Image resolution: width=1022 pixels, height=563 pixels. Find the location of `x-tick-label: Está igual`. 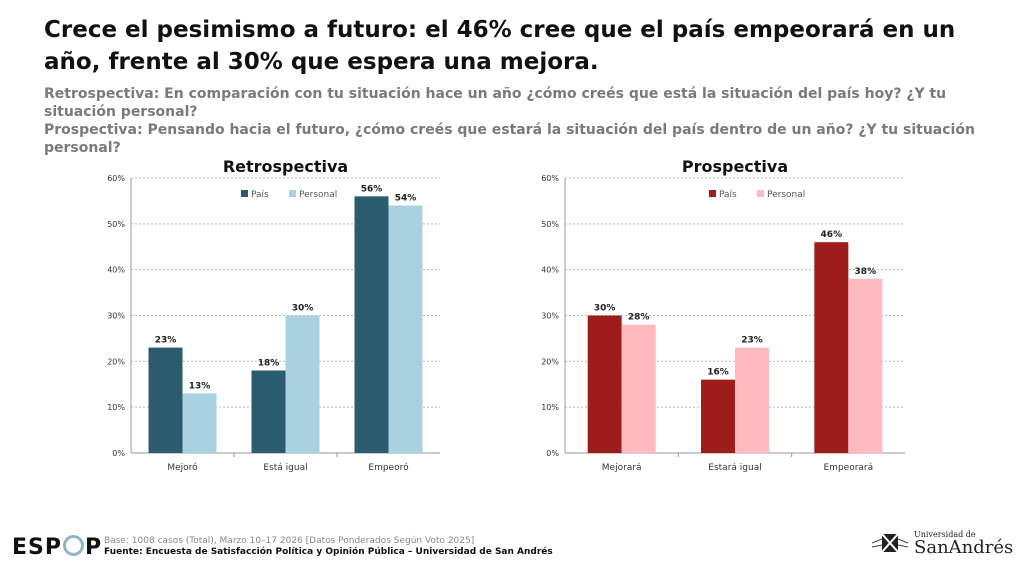

x-tick-label: Está igual is located at coordinates (285, 468).